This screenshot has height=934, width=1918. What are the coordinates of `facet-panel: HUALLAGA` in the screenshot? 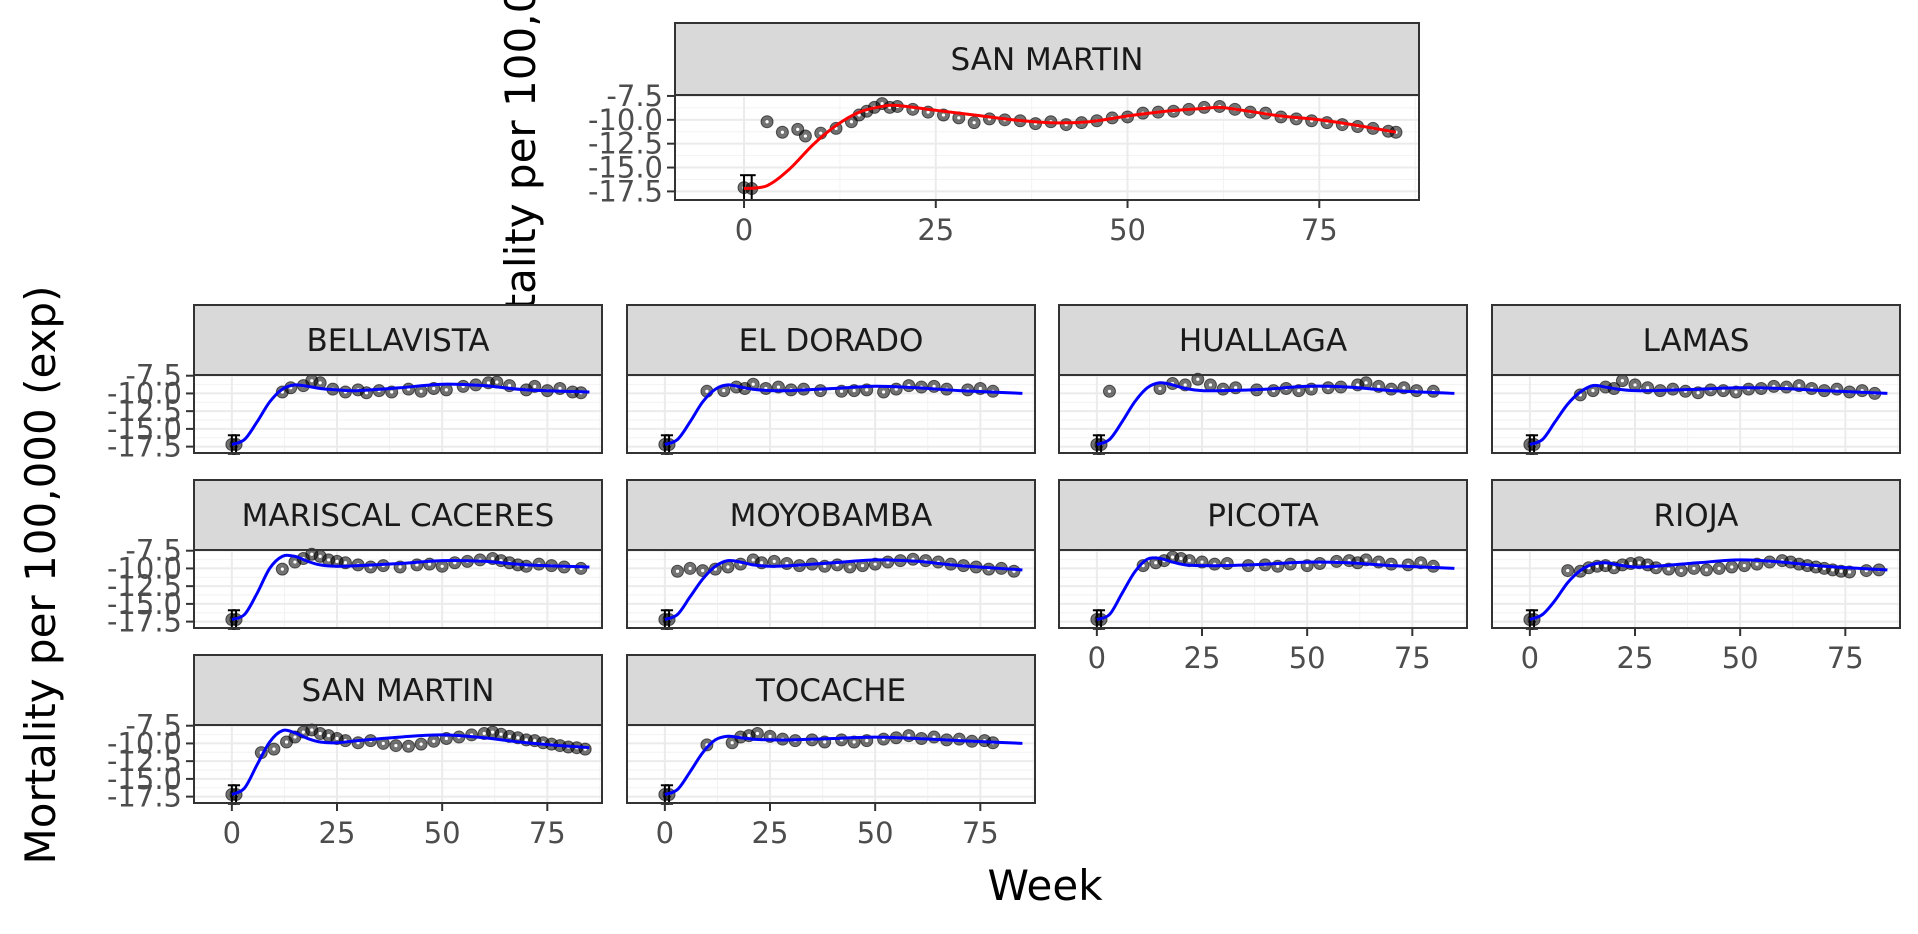 It's located at (1263, 379).